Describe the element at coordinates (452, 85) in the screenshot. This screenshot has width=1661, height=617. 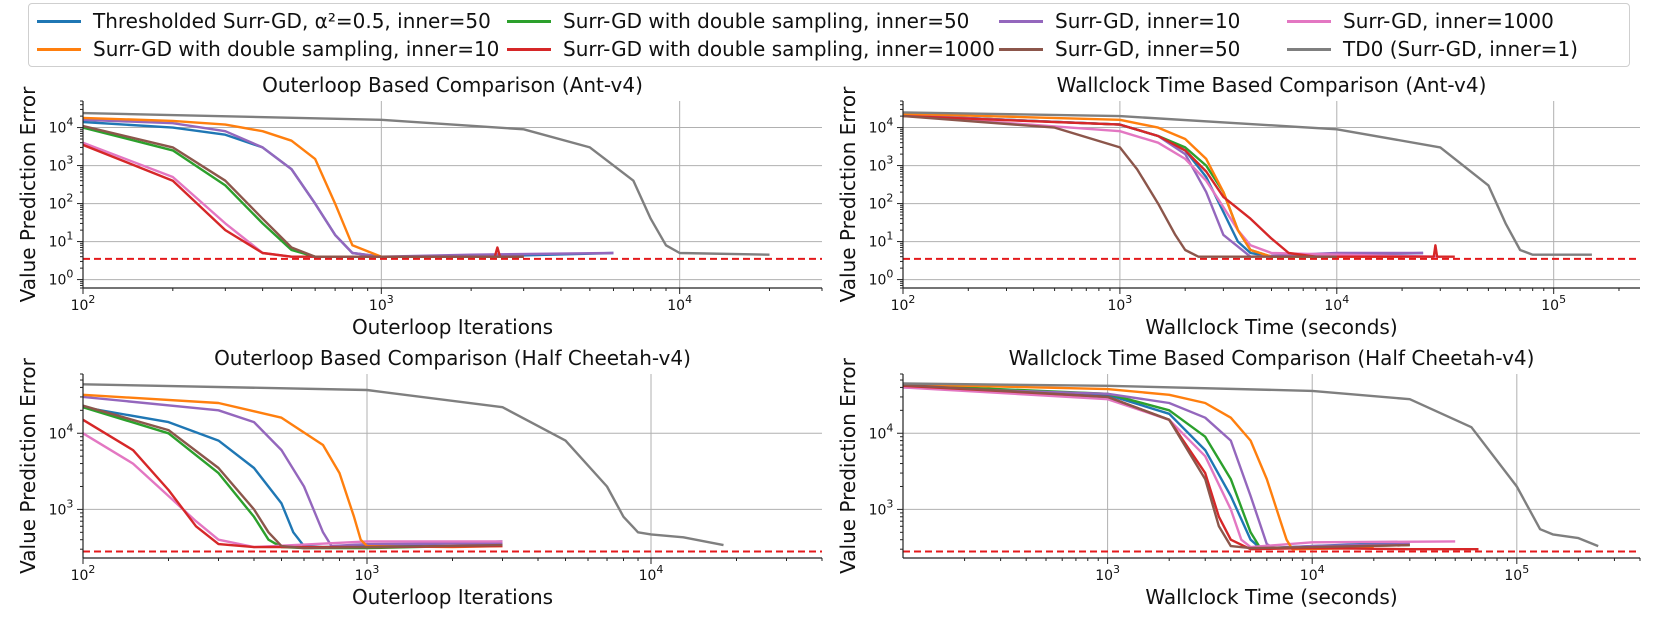
I see `chart-title: Outerloop Based Comparison (Ant-v4)` at that location.